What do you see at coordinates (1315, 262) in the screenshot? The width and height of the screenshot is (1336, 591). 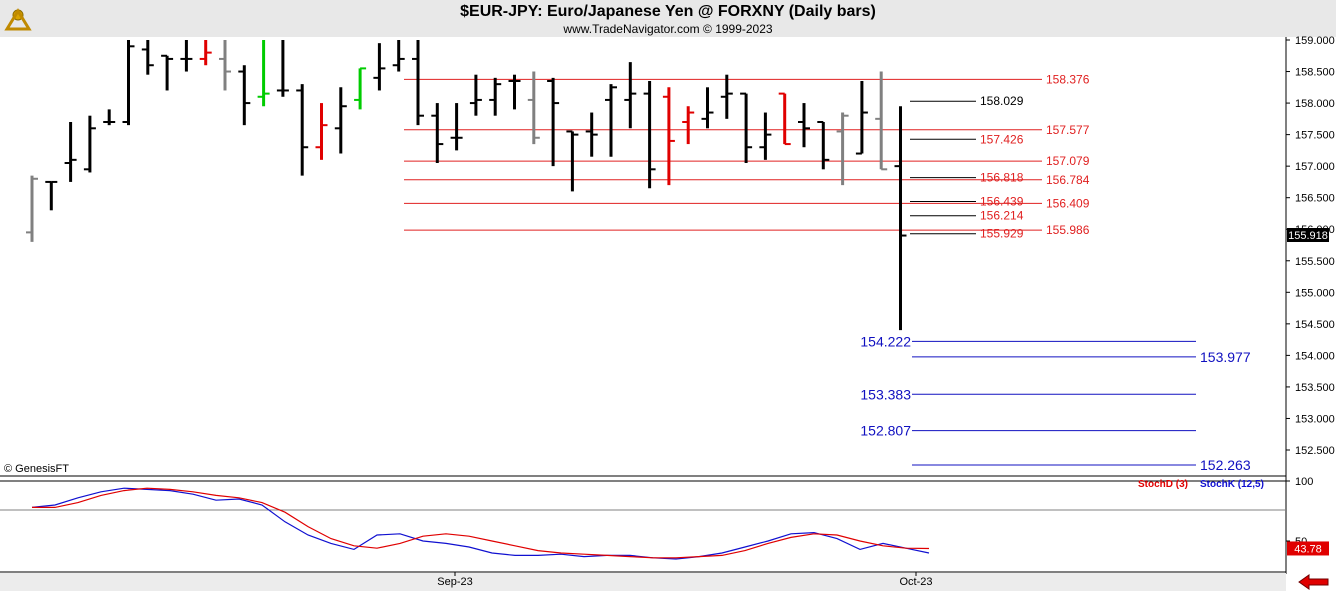 I see `y-tick-label: 155.500` at bounding box center [1315, 262].